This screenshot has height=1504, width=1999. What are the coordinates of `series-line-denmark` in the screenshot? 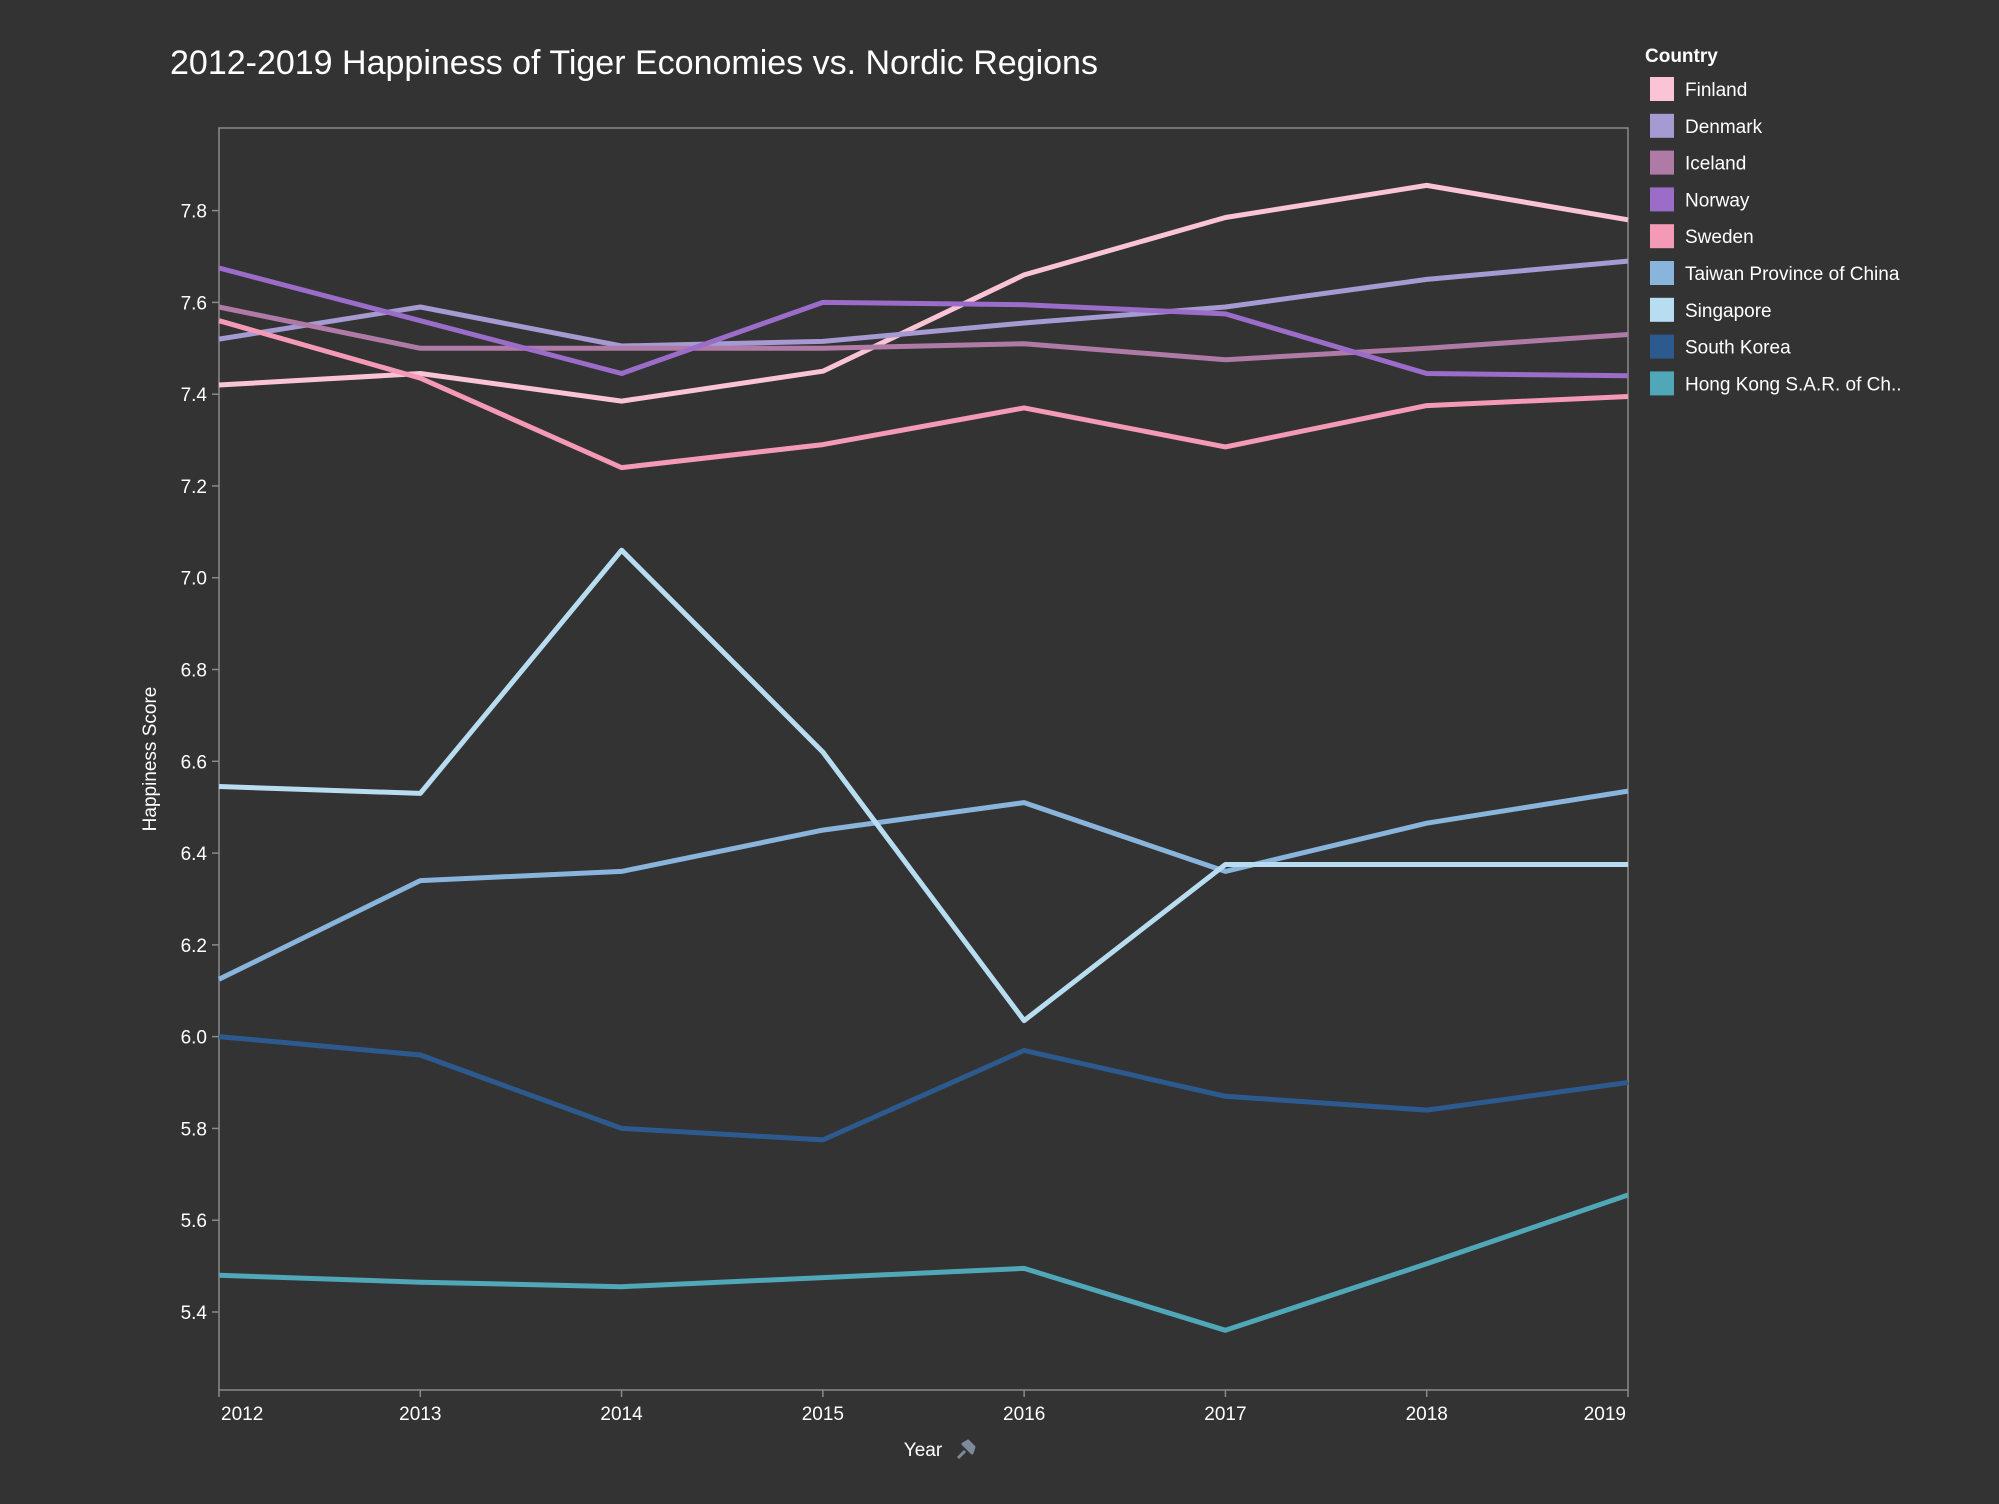 It's located at (923, 303).